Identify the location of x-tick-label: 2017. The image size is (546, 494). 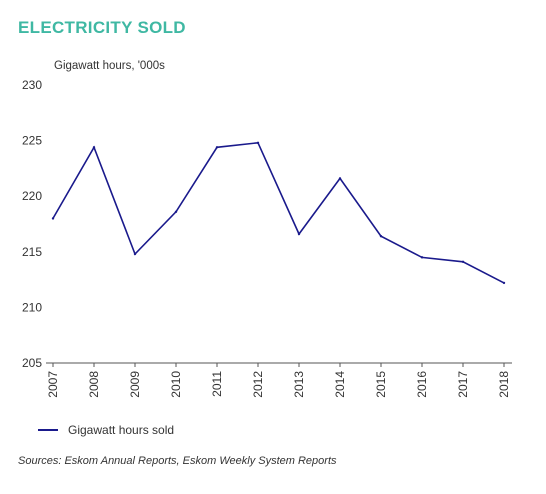
(463, 384).